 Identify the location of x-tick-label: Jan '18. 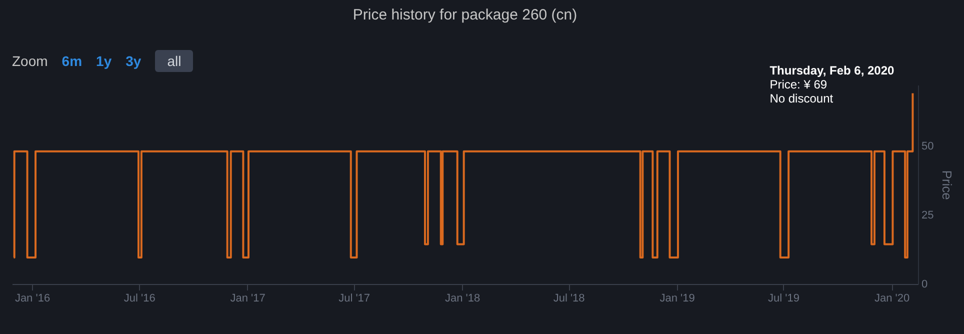
(462, 298).